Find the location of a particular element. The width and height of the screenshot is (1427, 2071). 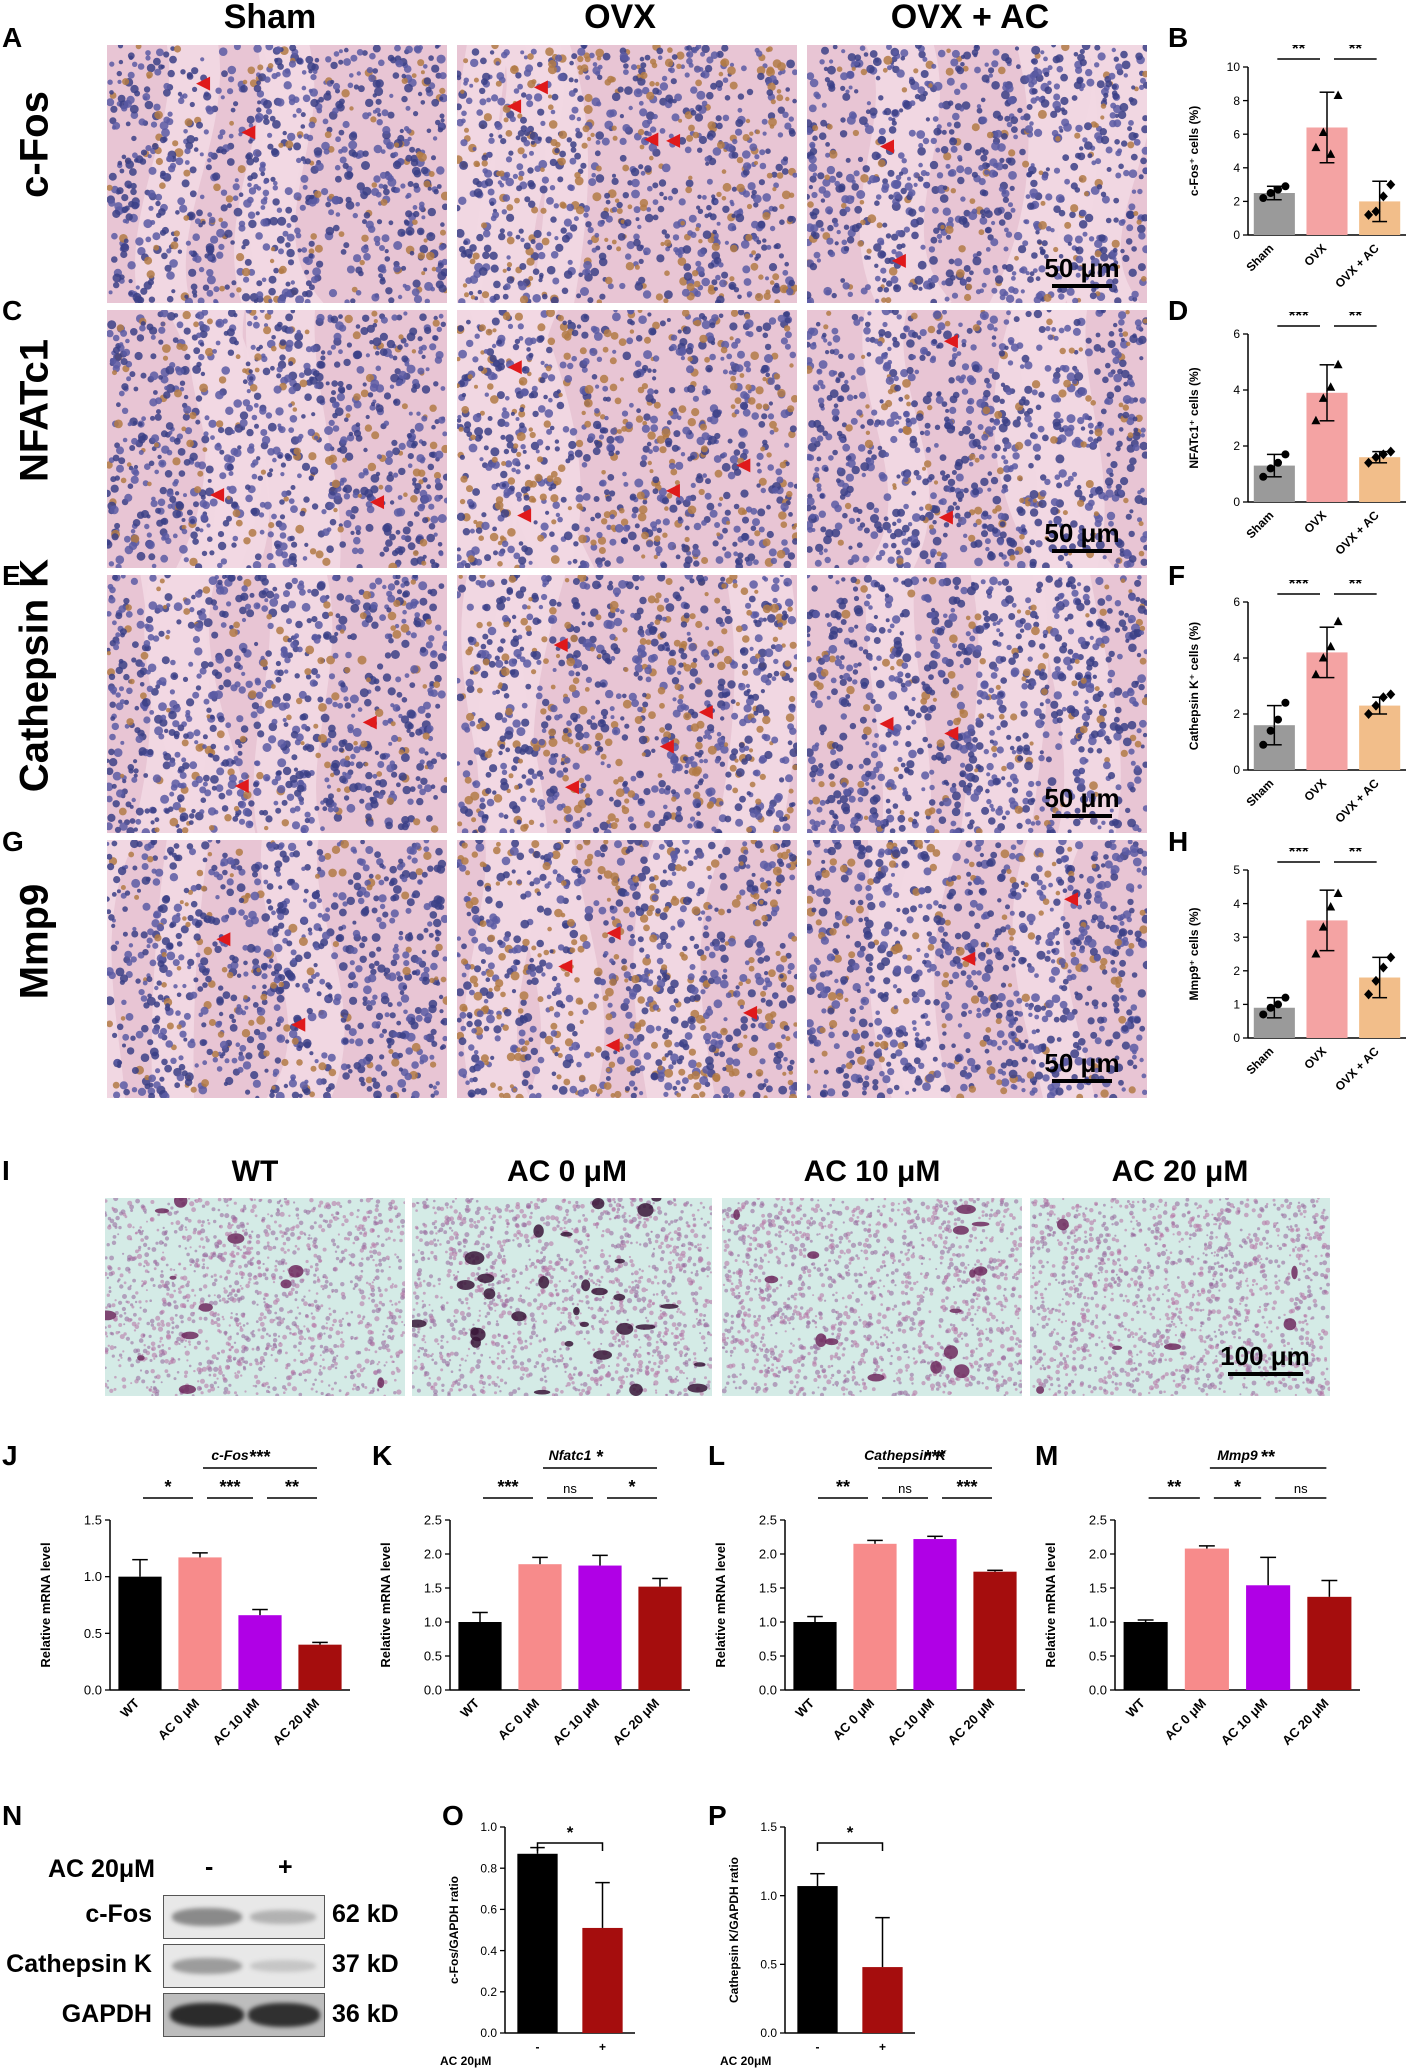

ihc-scale-bar-cathepsin-k: 50 μm is located at coordinates (1082, 800).